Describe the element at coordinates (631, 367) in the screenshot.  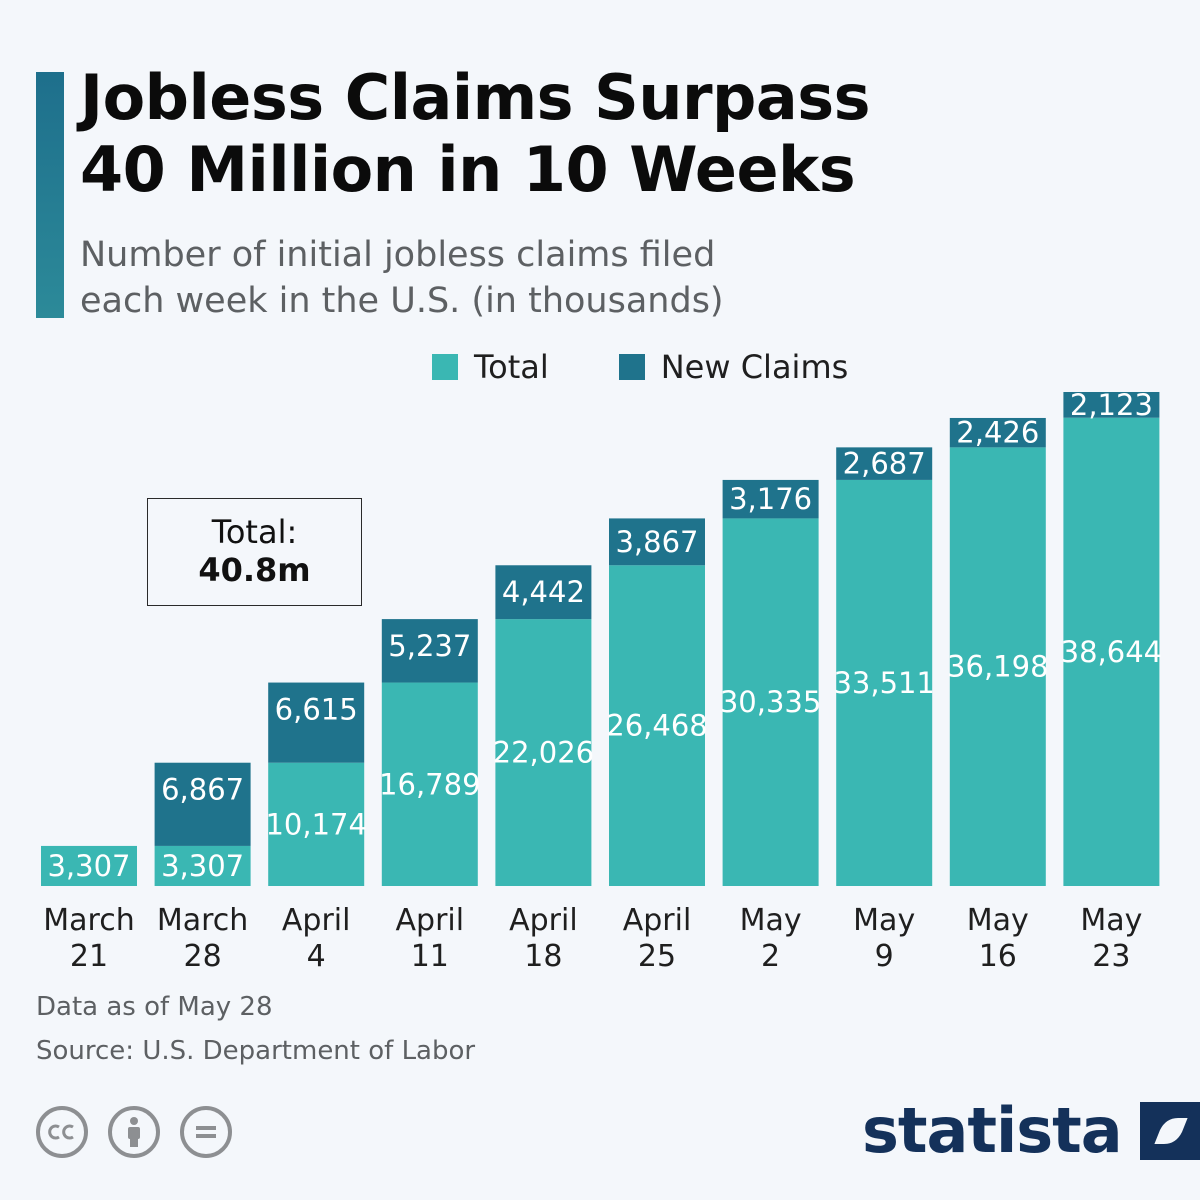
I see `legend-swatch-new-claims` at that location.